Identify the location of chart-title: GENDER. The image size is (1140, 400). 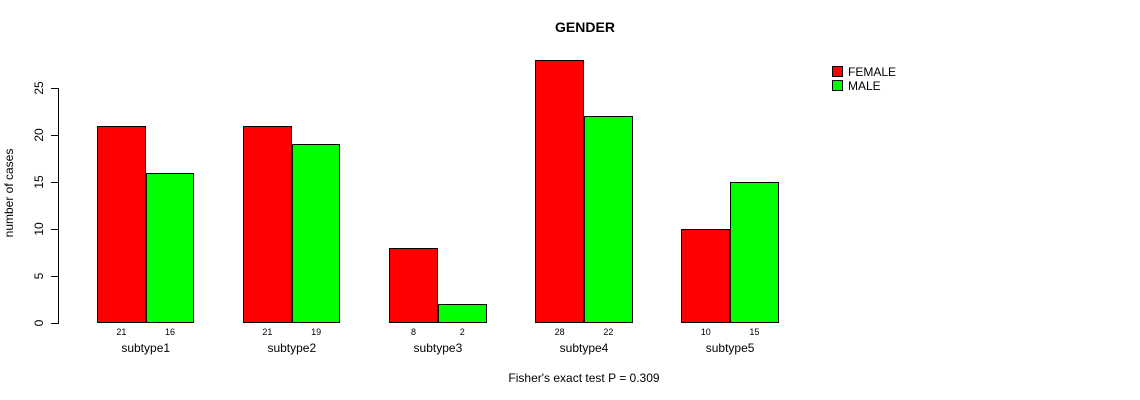
(585, 27).